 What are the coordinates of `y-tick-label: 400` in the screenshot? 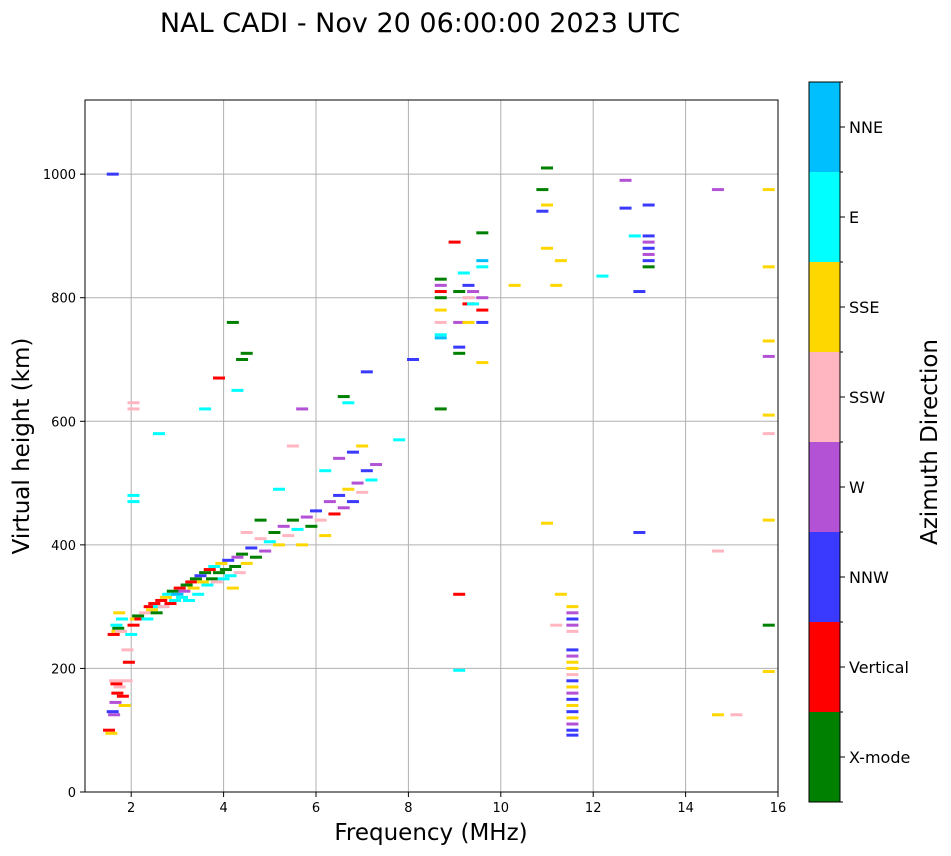 It's located at (63, 546).